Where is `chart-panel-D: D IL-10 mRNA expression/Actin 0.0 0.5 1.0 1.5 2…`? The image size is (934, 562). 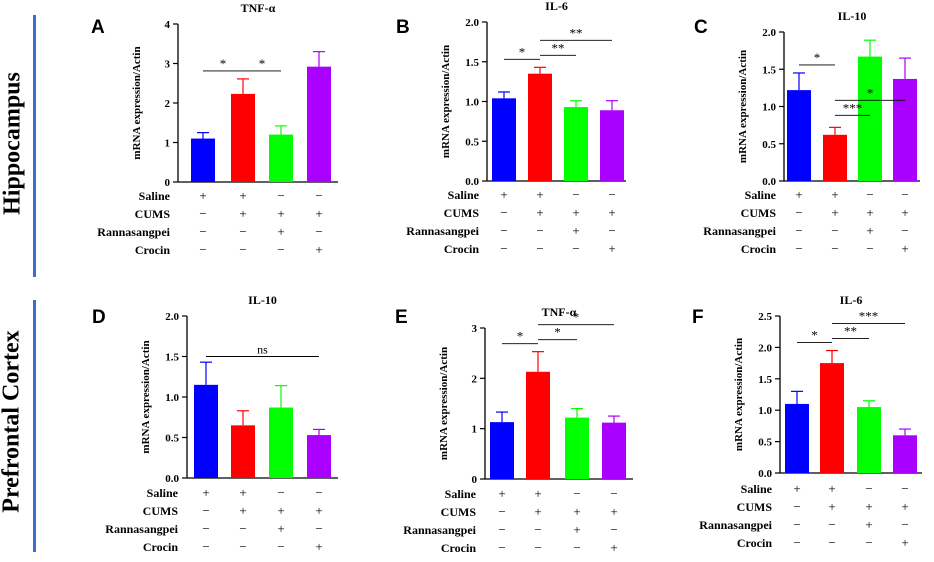
chart-panel-D: D IL-10 mRNA expression/Actin 0.0 0.5 1.0 1.5 2… is located at coordinates (215, 423).